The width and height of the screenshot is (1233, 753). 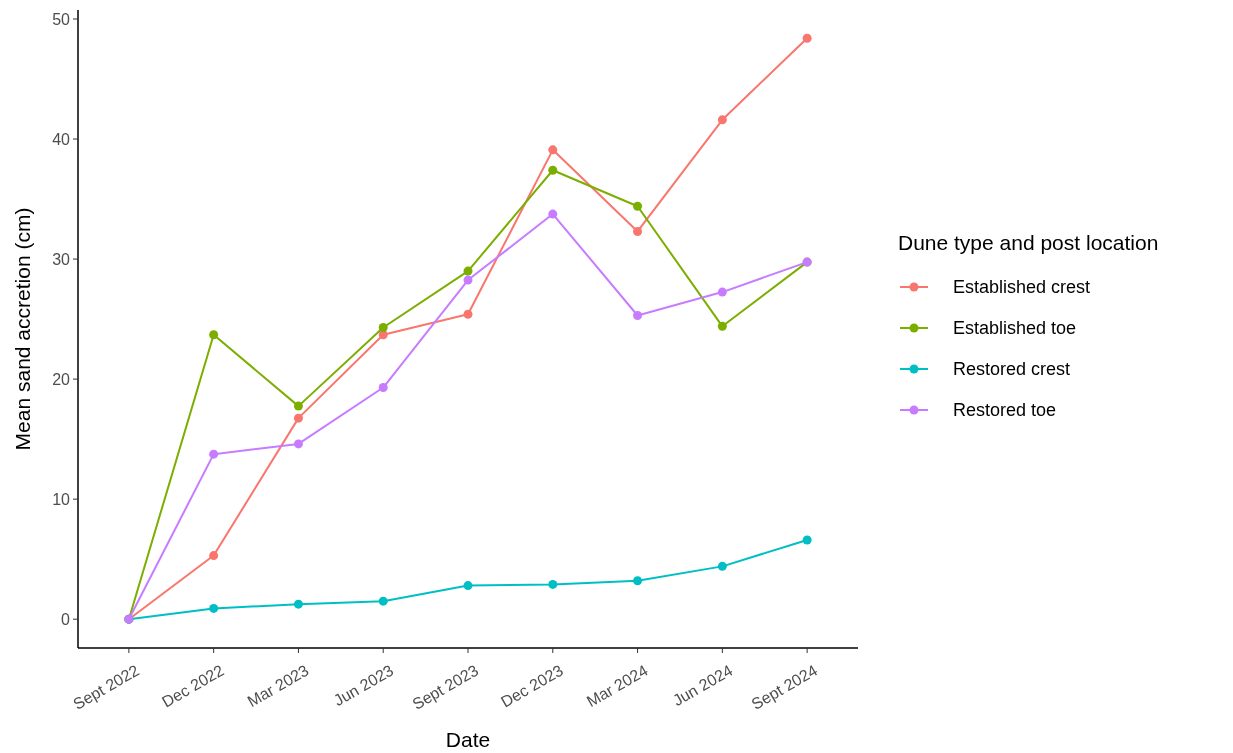 What do you see at coordinates (363, 685) in the screenshot?
I see `x-tick-label: Jun 2023` at bounding box center [363, 685].